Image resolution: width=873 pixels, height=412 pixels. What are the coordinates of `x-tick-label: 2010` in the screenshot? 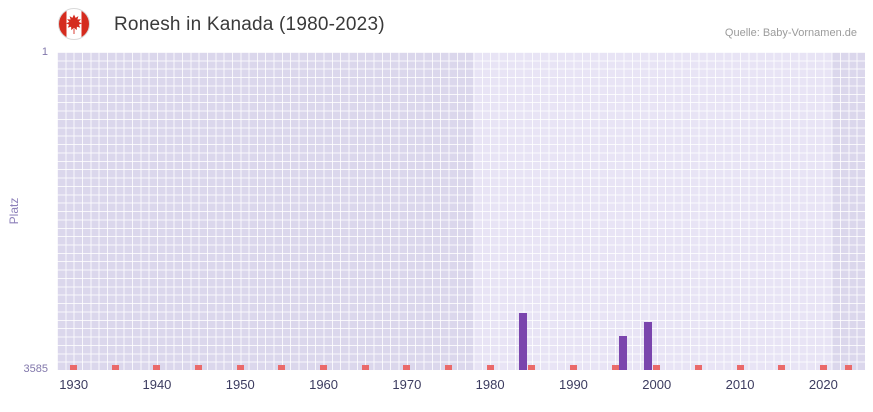 It's located at (740, 384).